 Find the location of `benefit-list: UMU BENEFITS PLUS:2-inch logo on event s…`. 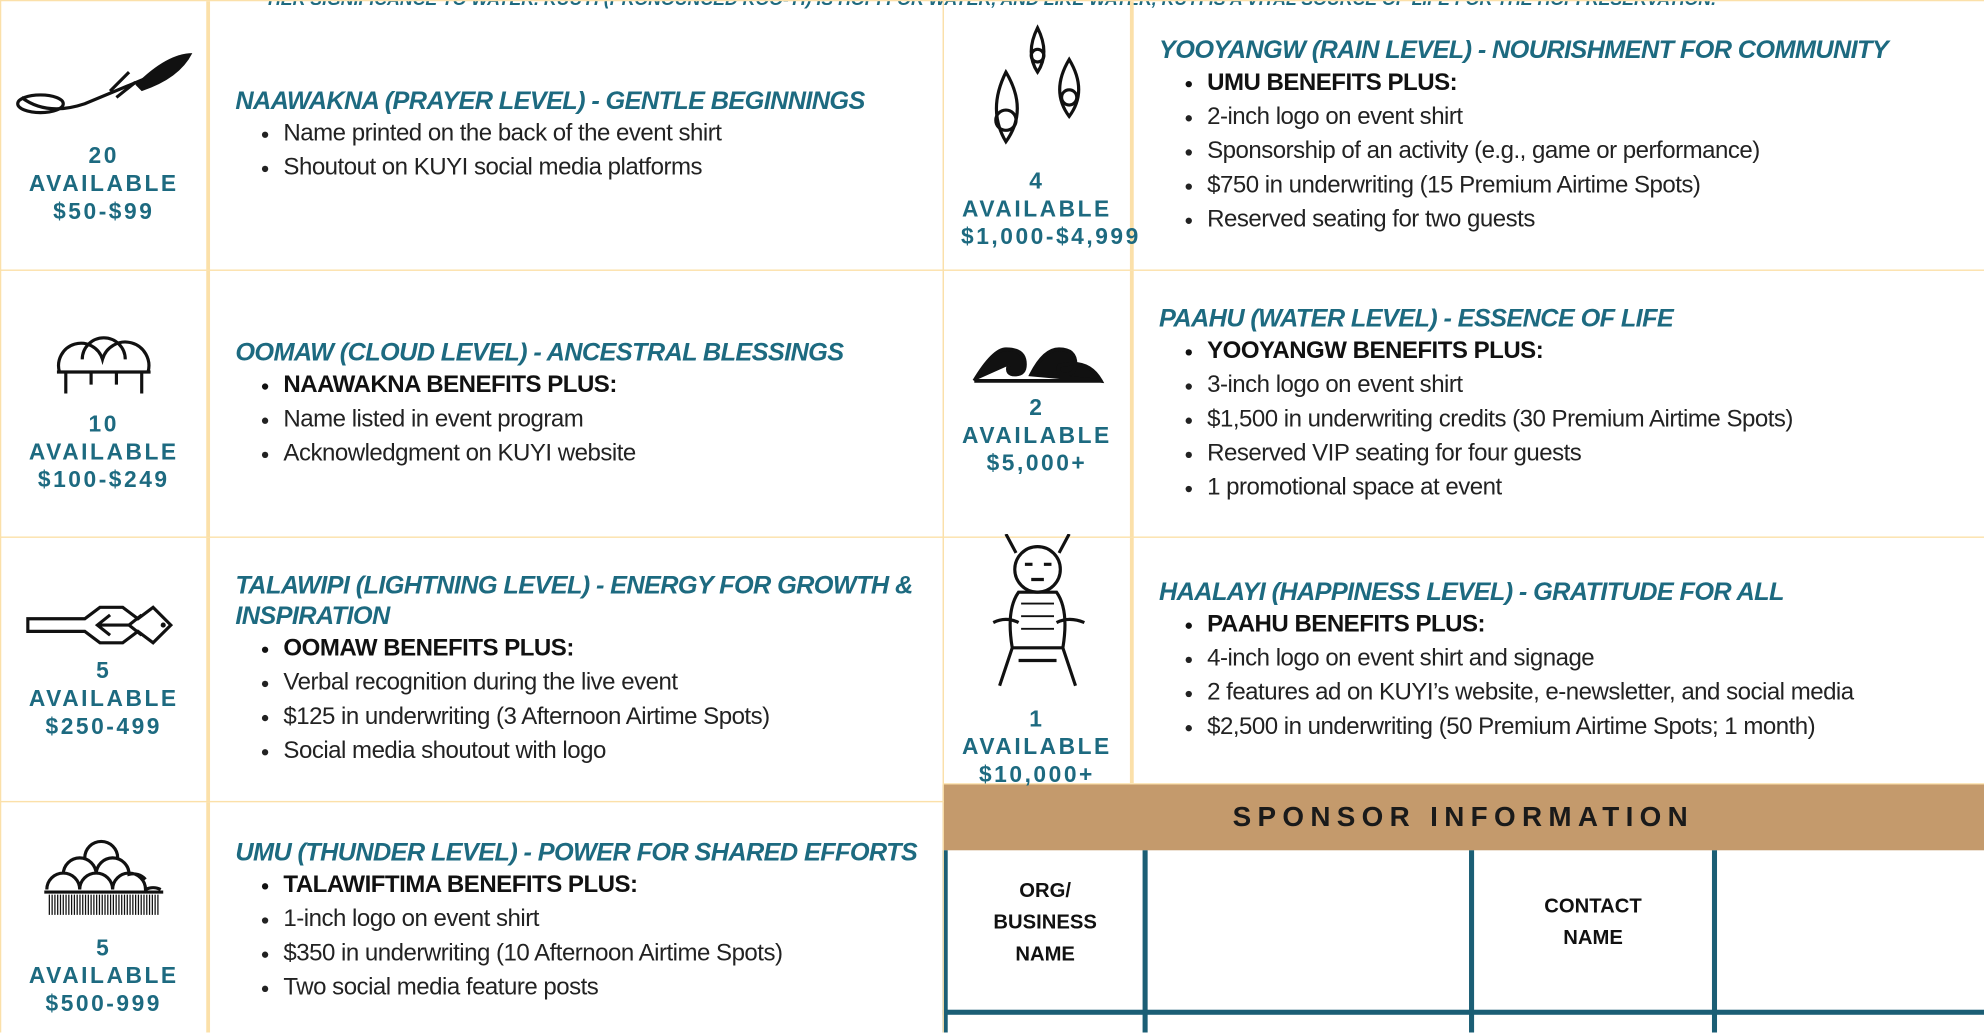

benefit-list: UMU BENEFITS PLUS:2-inch logo on event s… is located at coordinates (1565, 150).